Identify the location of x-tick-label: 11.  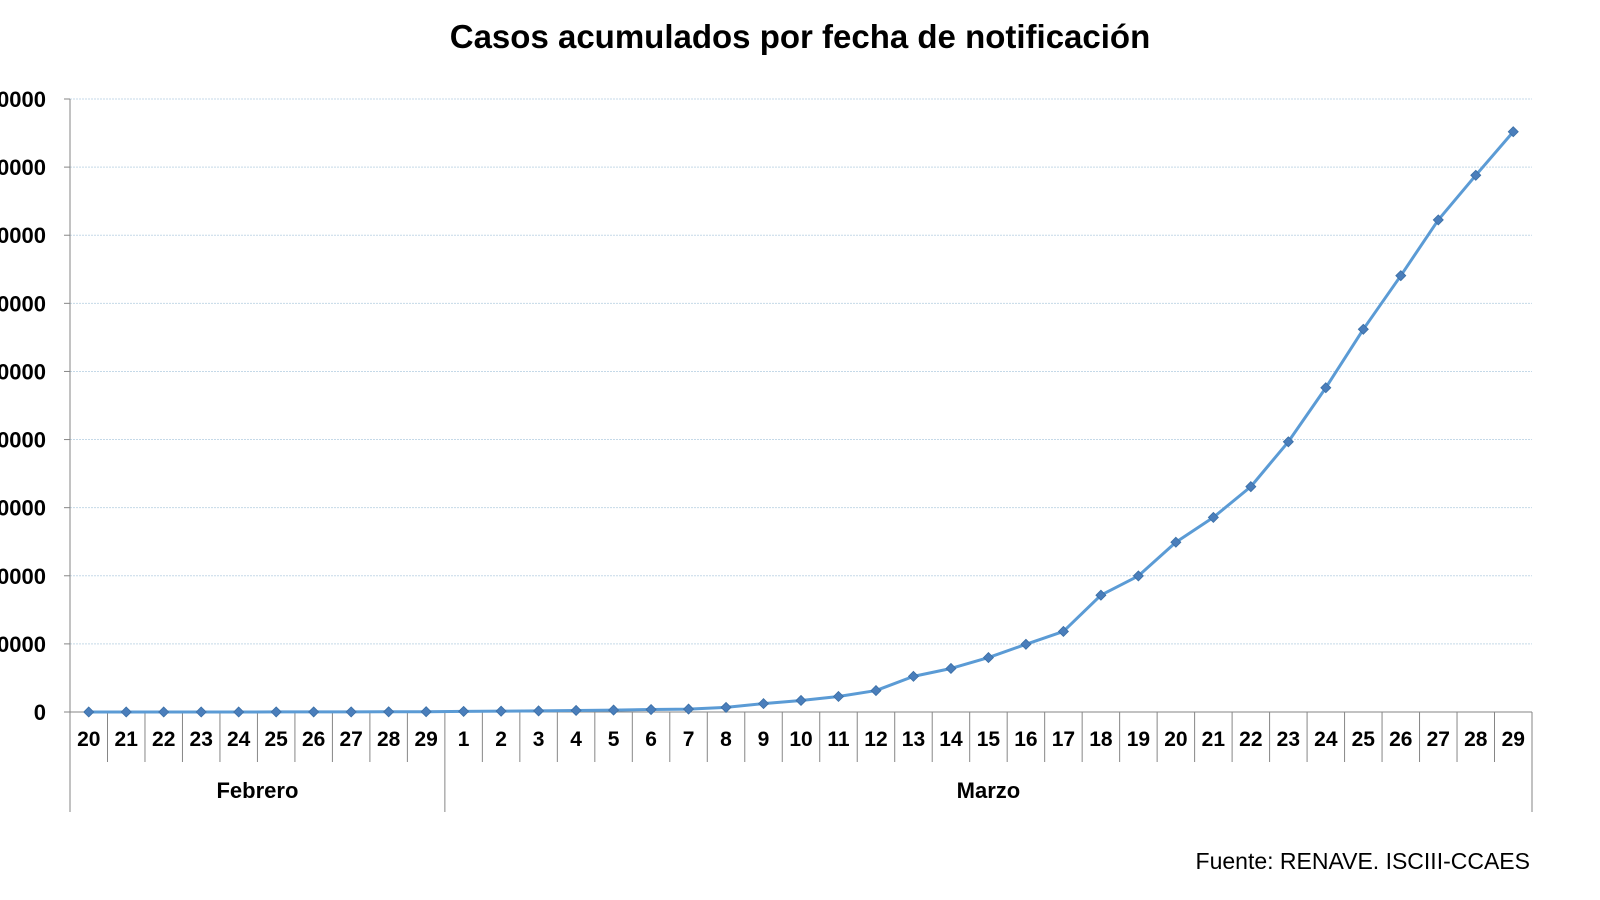
(838, 739).